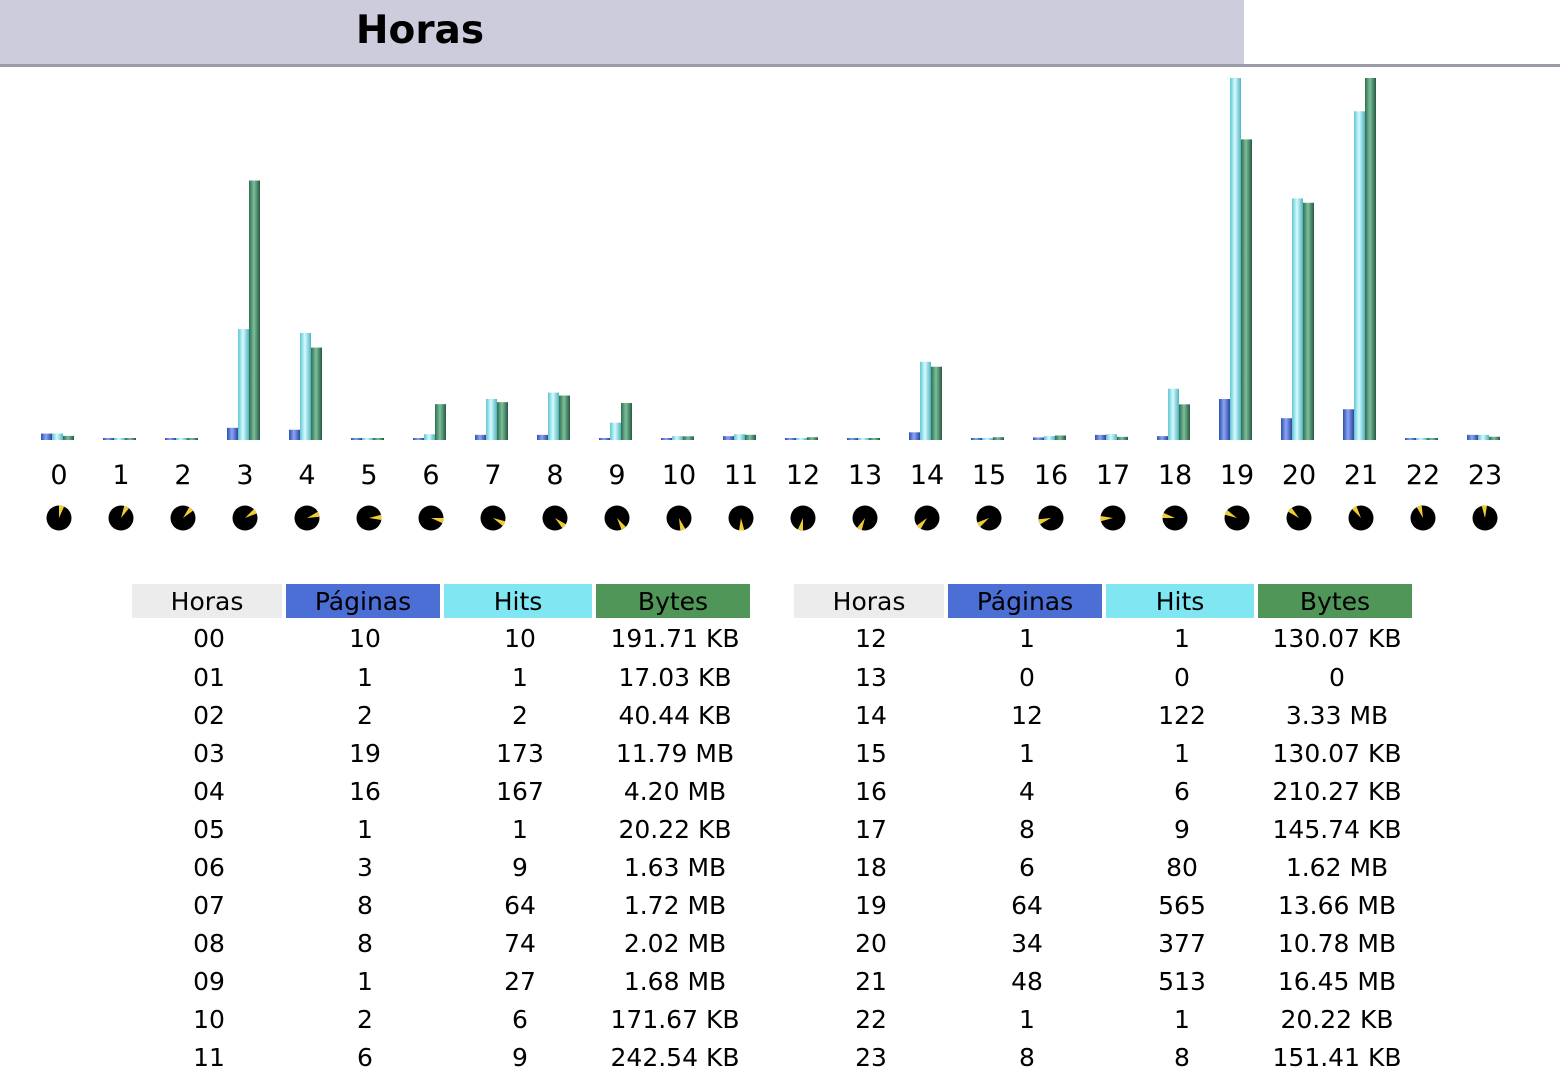 Image resolution: width=1560 pixels, height=1092 pixels. I want to click on cell-horas: 23, so click(871, 1057).